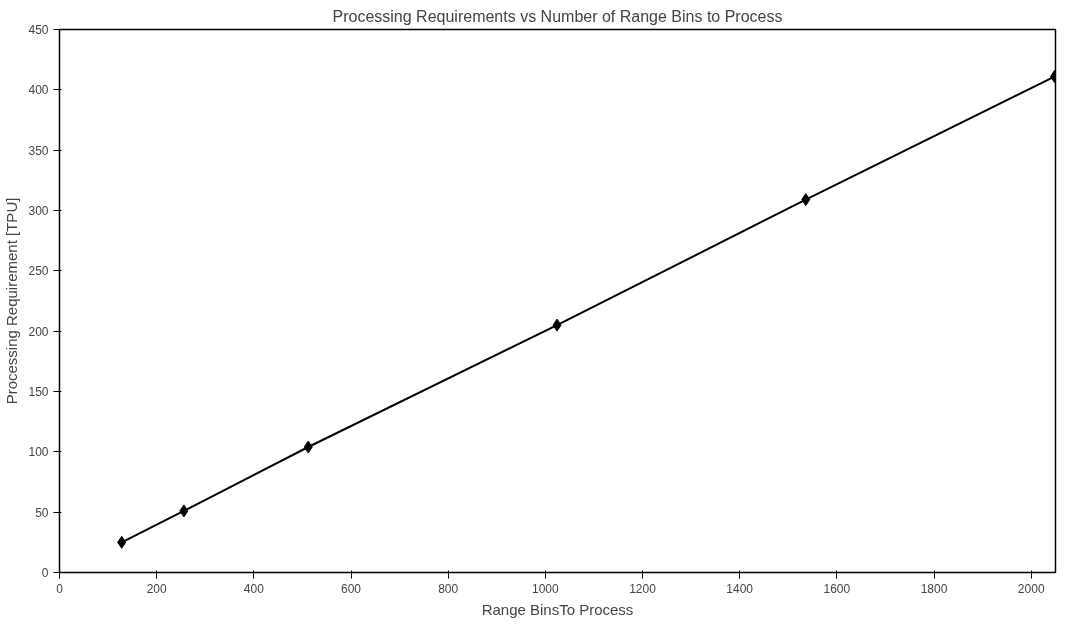 This screenshot has height=635, width=1078. Describe the element at coordinates (934, 588) in the screenshot. I see `x-tick-label: 1800` at that location.